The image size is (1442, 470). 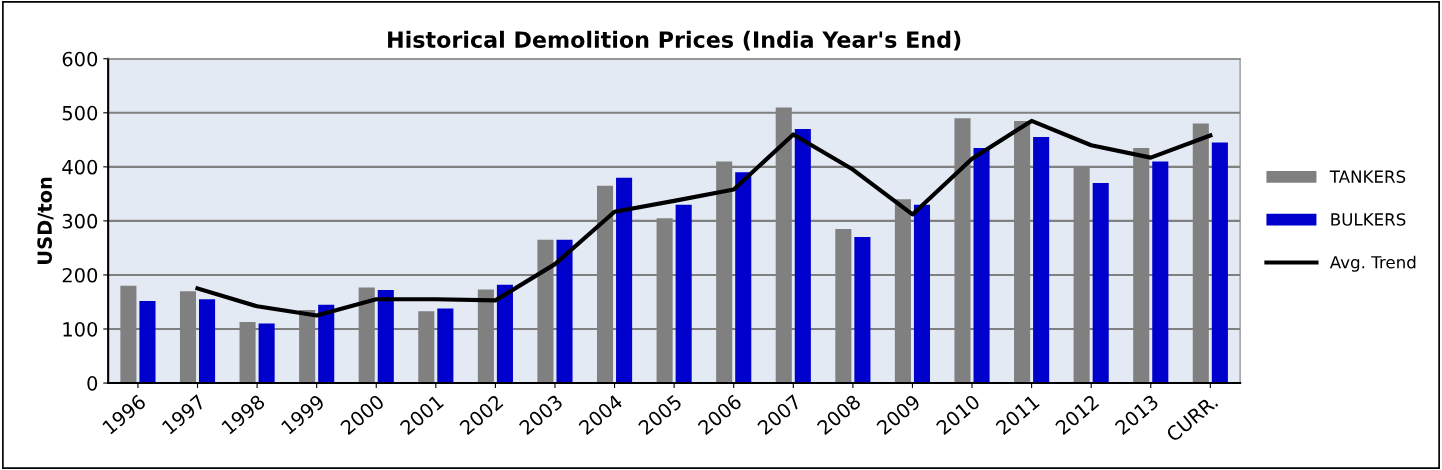 What do you see at coordinates (1372, 263) in the screenshot?
I see `legend-label: Avg. Trend` at bounding box center [1372, 263].